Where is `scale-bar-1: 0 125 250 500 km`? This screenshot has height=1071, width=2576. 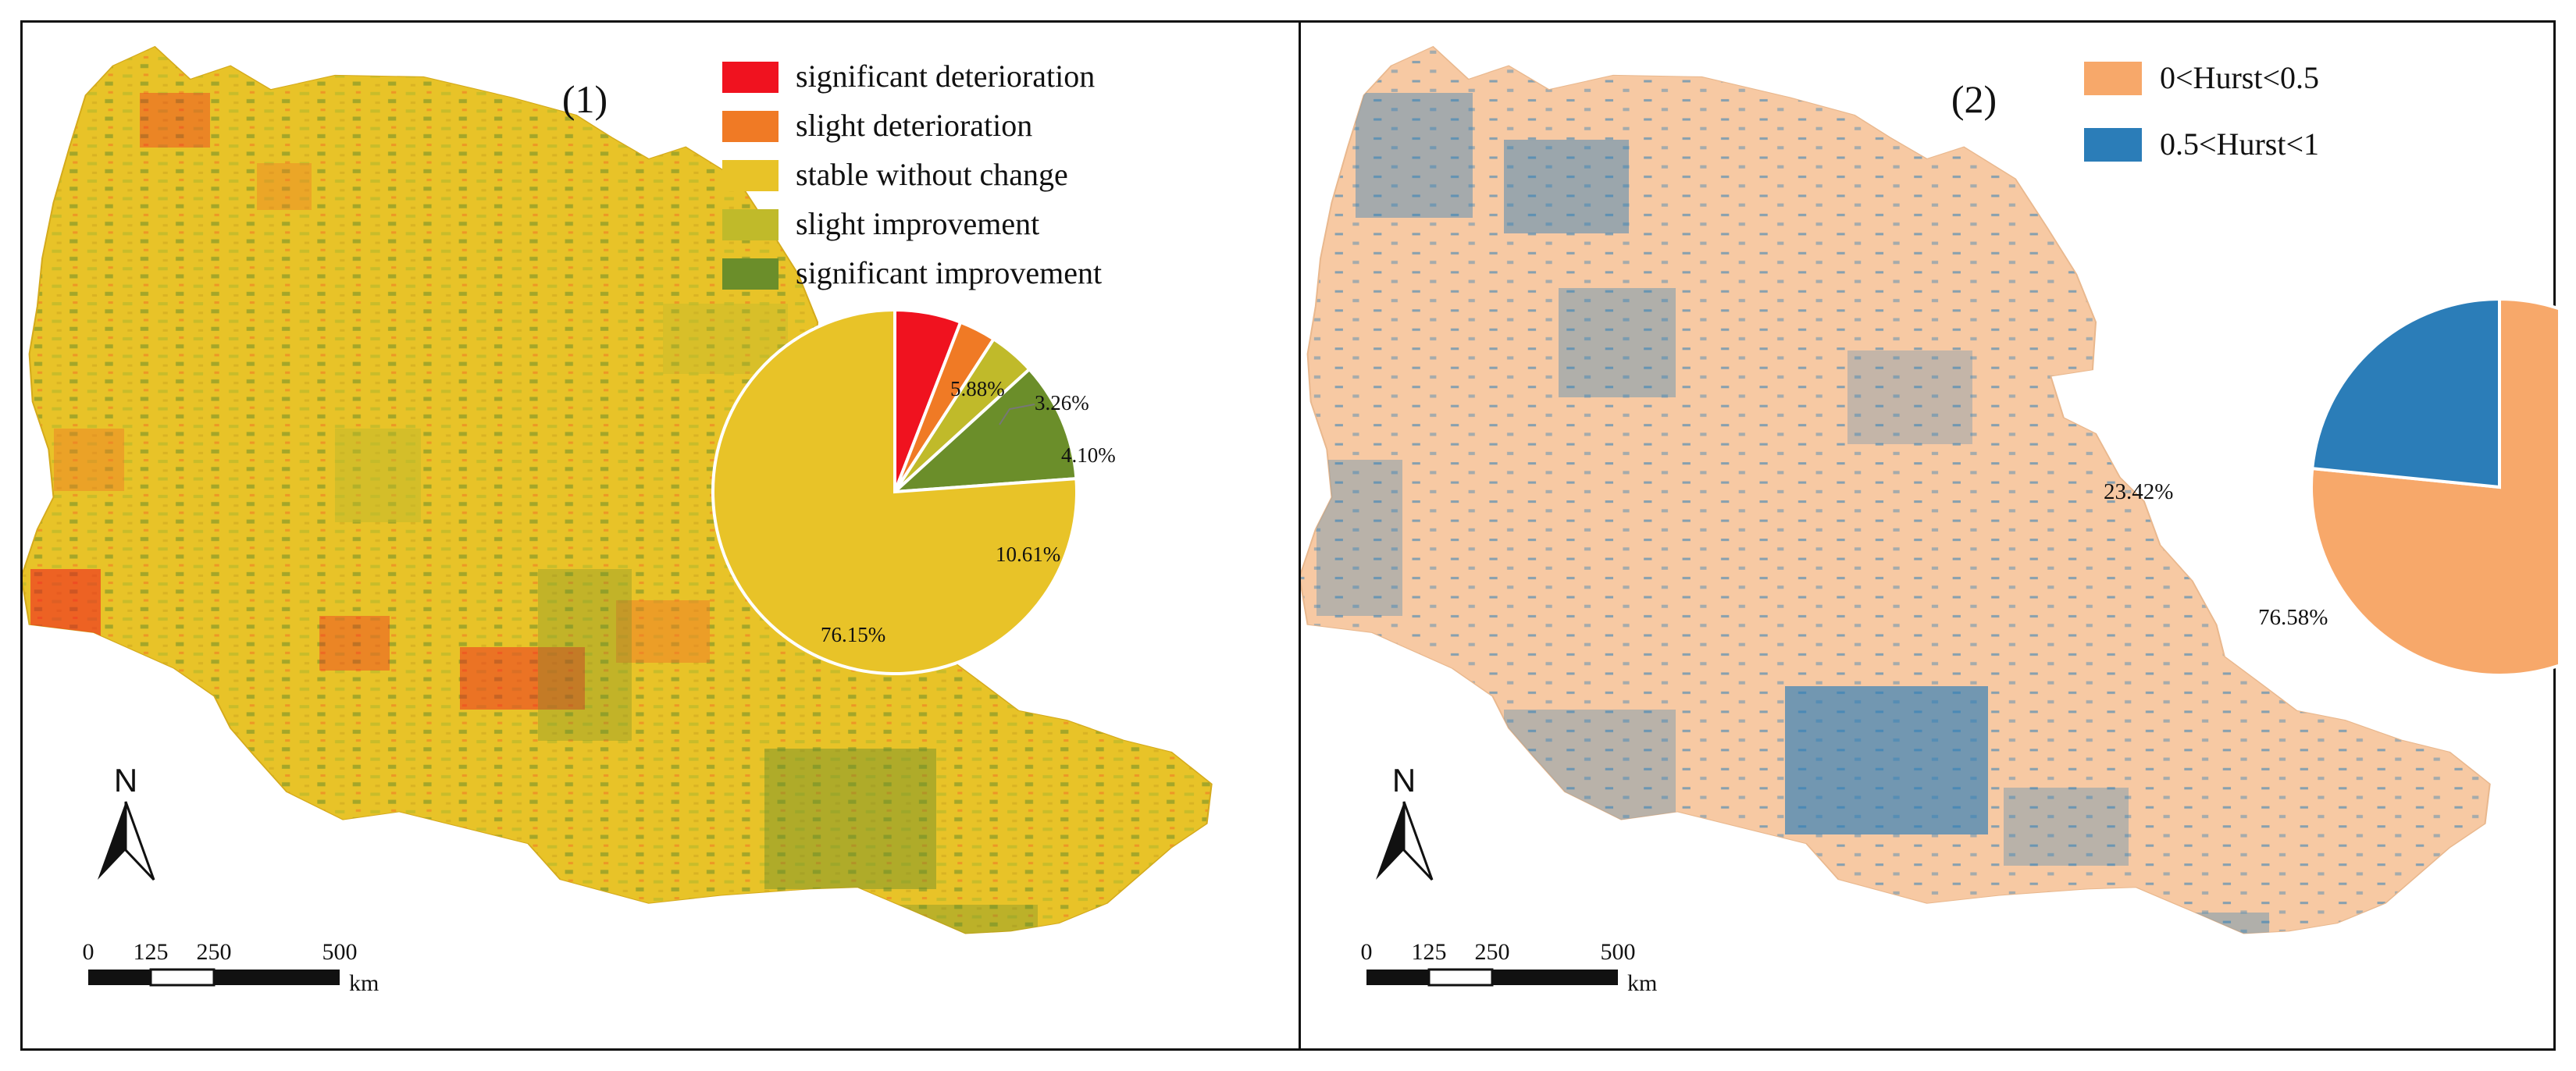
scale-bar-1: 0 125 250 500 km is located at coordinates (231, 967).